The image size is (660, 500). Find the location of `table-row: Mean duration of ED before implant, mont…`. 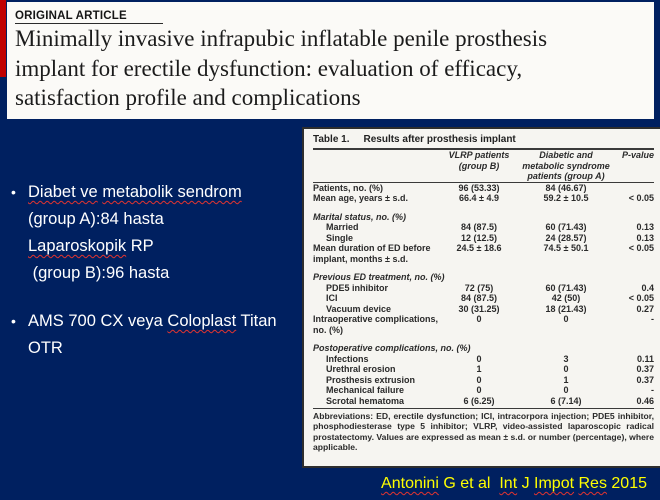

table-row: Mean duration of ED before implant, mont… is located at coordinates (483, 253).